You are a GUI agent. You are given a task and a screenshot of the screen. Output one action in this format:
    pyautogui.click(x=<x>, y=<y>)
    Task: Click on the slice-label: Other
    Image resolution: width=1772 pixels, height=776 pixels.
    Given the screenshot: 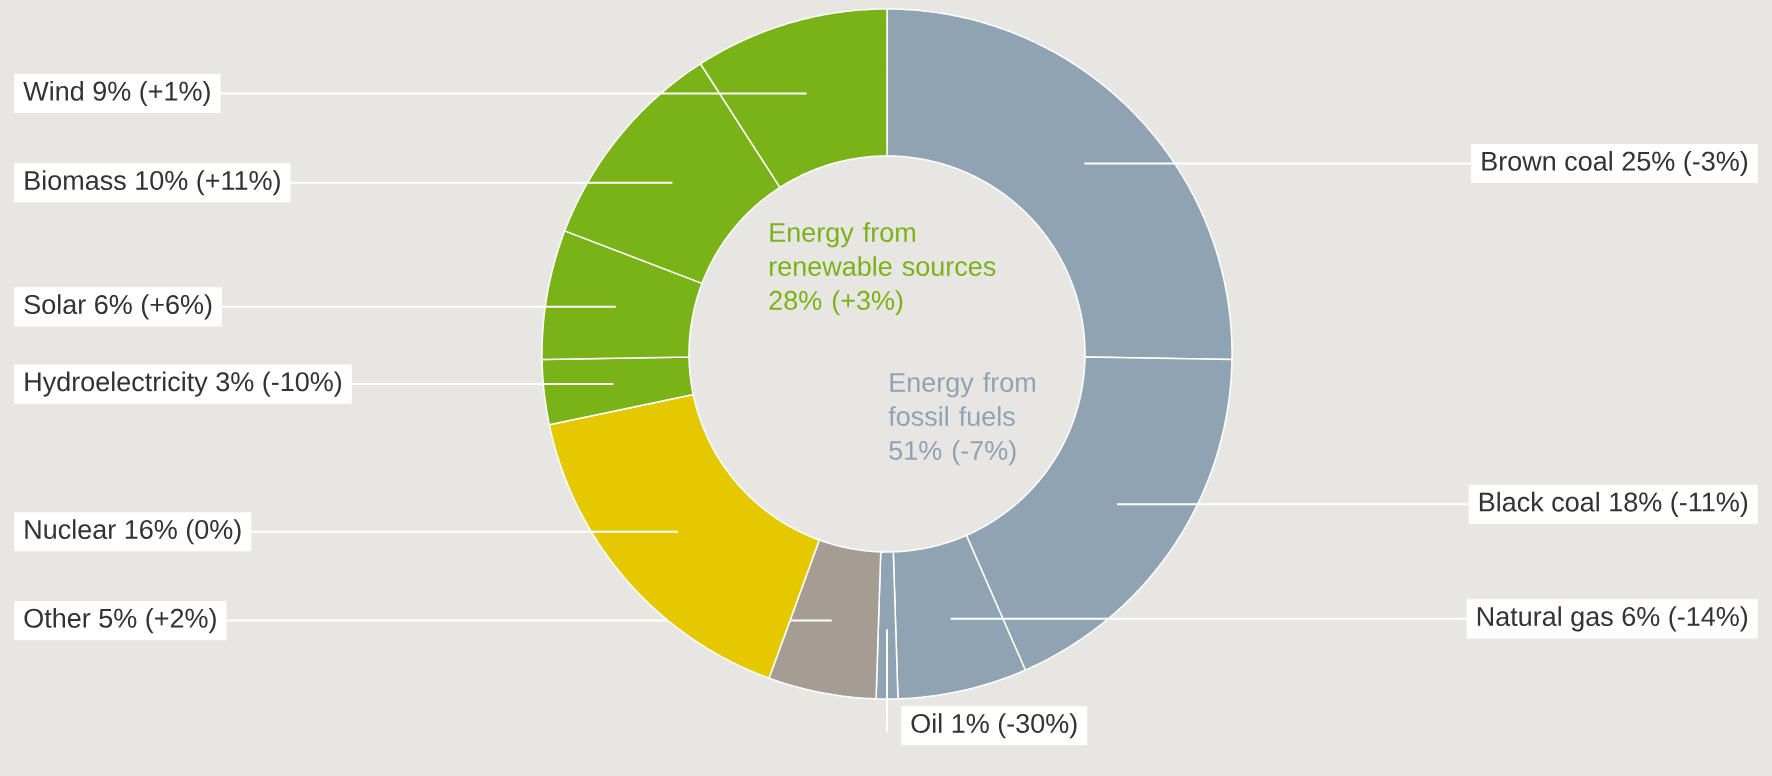 What is the action you would take?
    pyautogui.click(x=57, y=617)
    